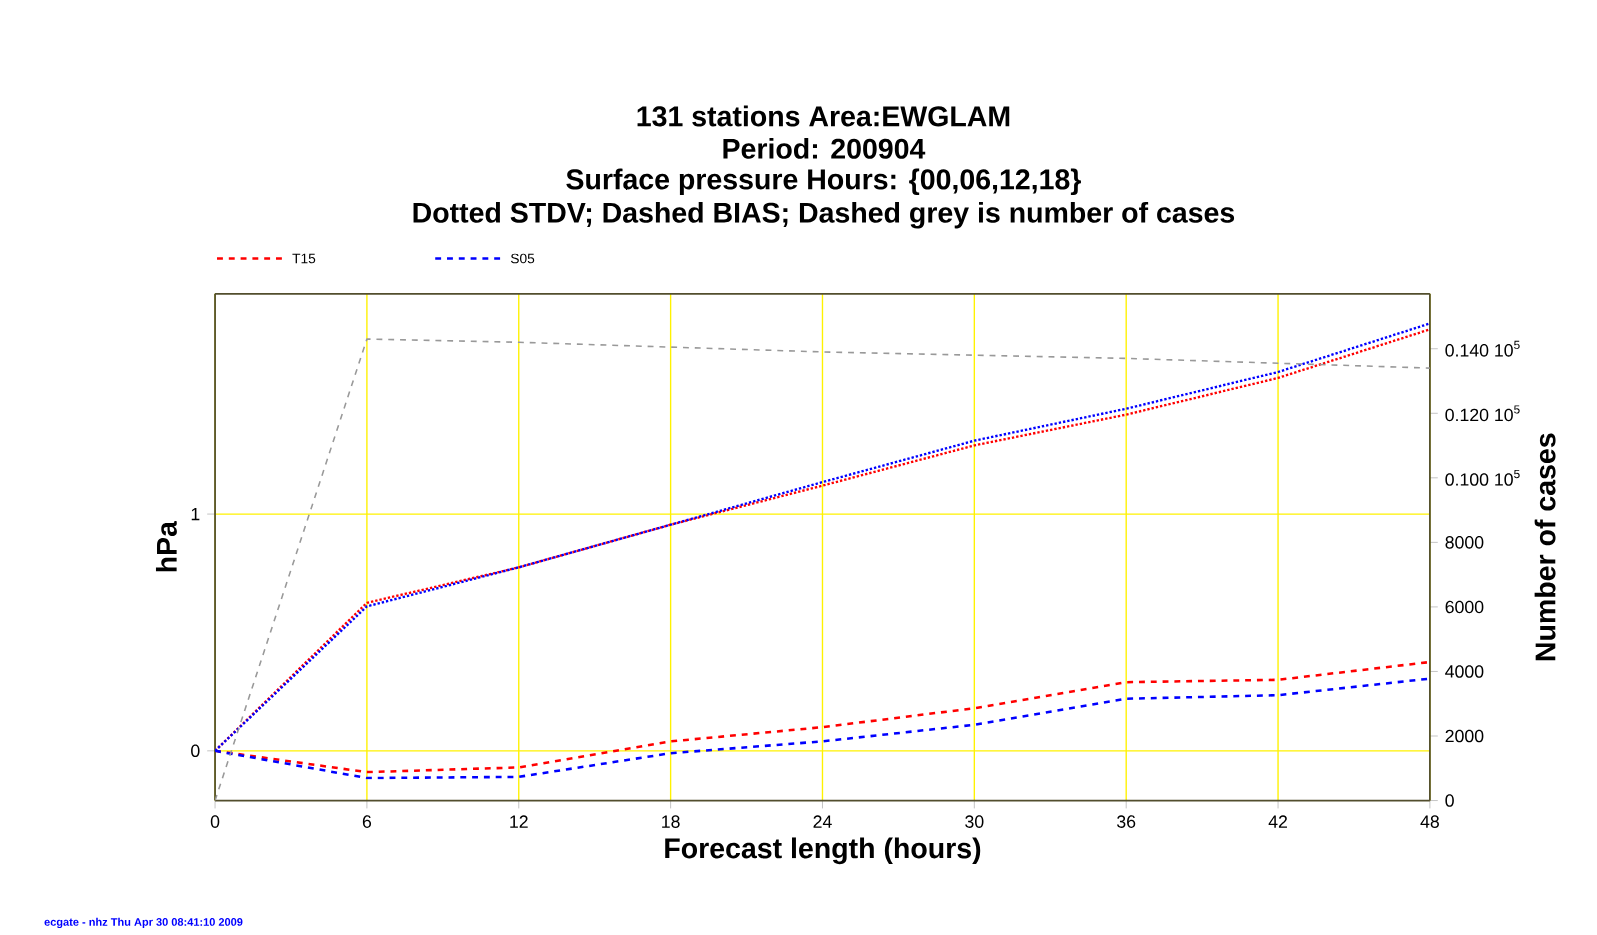  What do you see at coordinates (367, 822) in the screenshot?
I see `x-tick-label: 6` at bounding box center [367, 822].